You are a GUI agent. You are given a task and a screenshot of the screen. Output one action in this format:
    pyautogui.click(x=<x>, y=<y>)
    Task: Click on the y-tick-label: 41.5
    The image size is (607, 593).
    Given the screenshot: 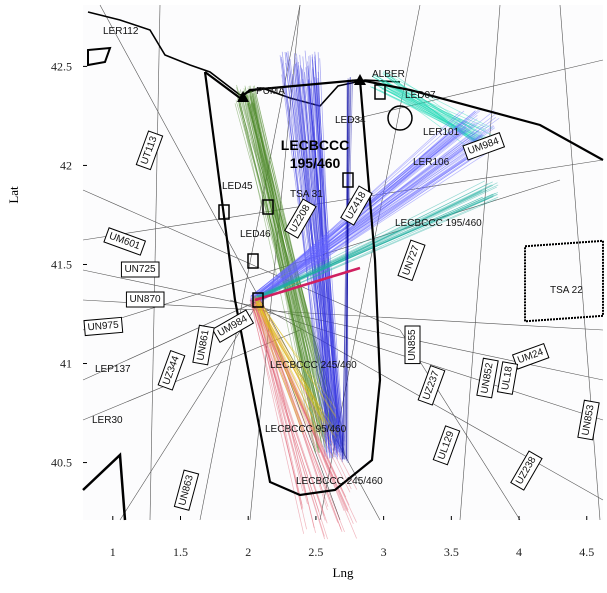 What is the action you would take?
    pyautogui.click(x=61, y=264)
    